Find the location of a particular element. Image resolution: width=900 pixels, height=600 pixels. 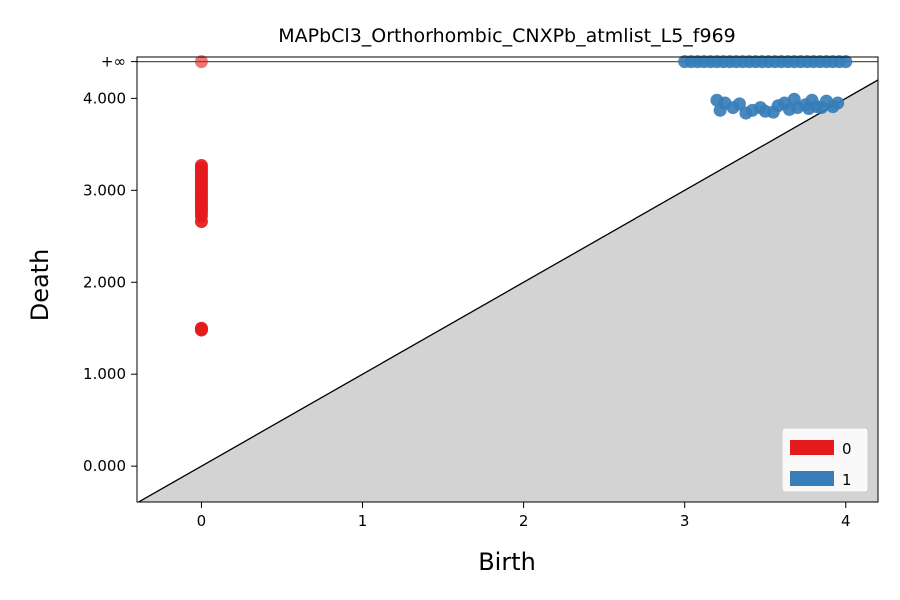

y-axis-label: Death is located at coordinates (40, 285).